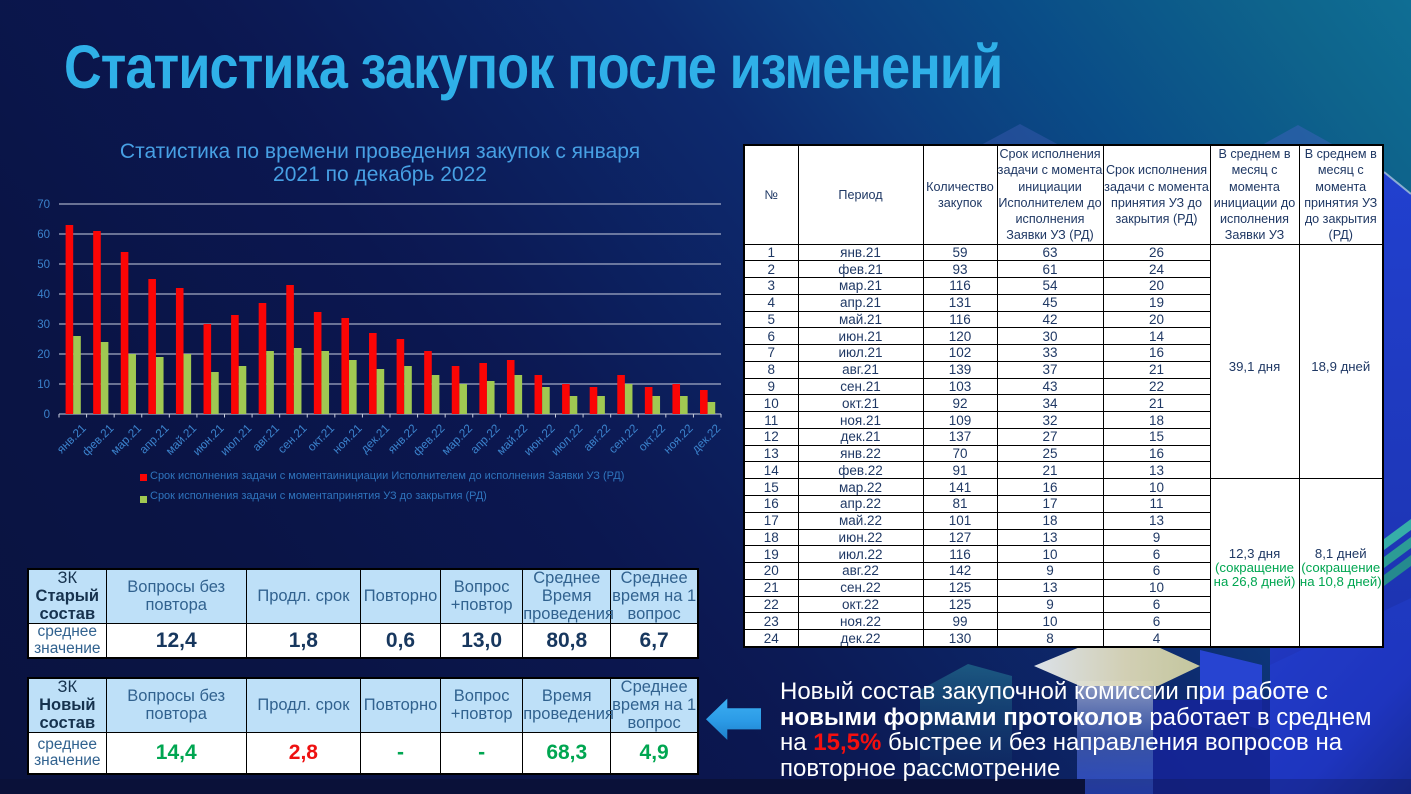 This screenshot has height=794, width=1411. What do you see at coordinates (623, 438) in the screenshot?
I see `svg-text: сен.22` at bounding box center [623, 438].